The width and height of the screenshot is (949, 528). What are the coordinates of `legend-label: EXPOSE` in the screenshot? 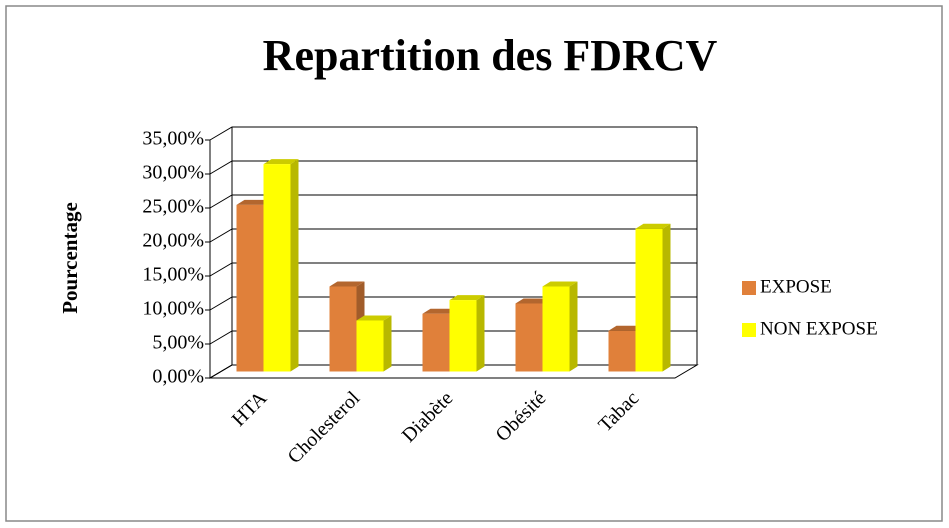 It's located at (796, 286).